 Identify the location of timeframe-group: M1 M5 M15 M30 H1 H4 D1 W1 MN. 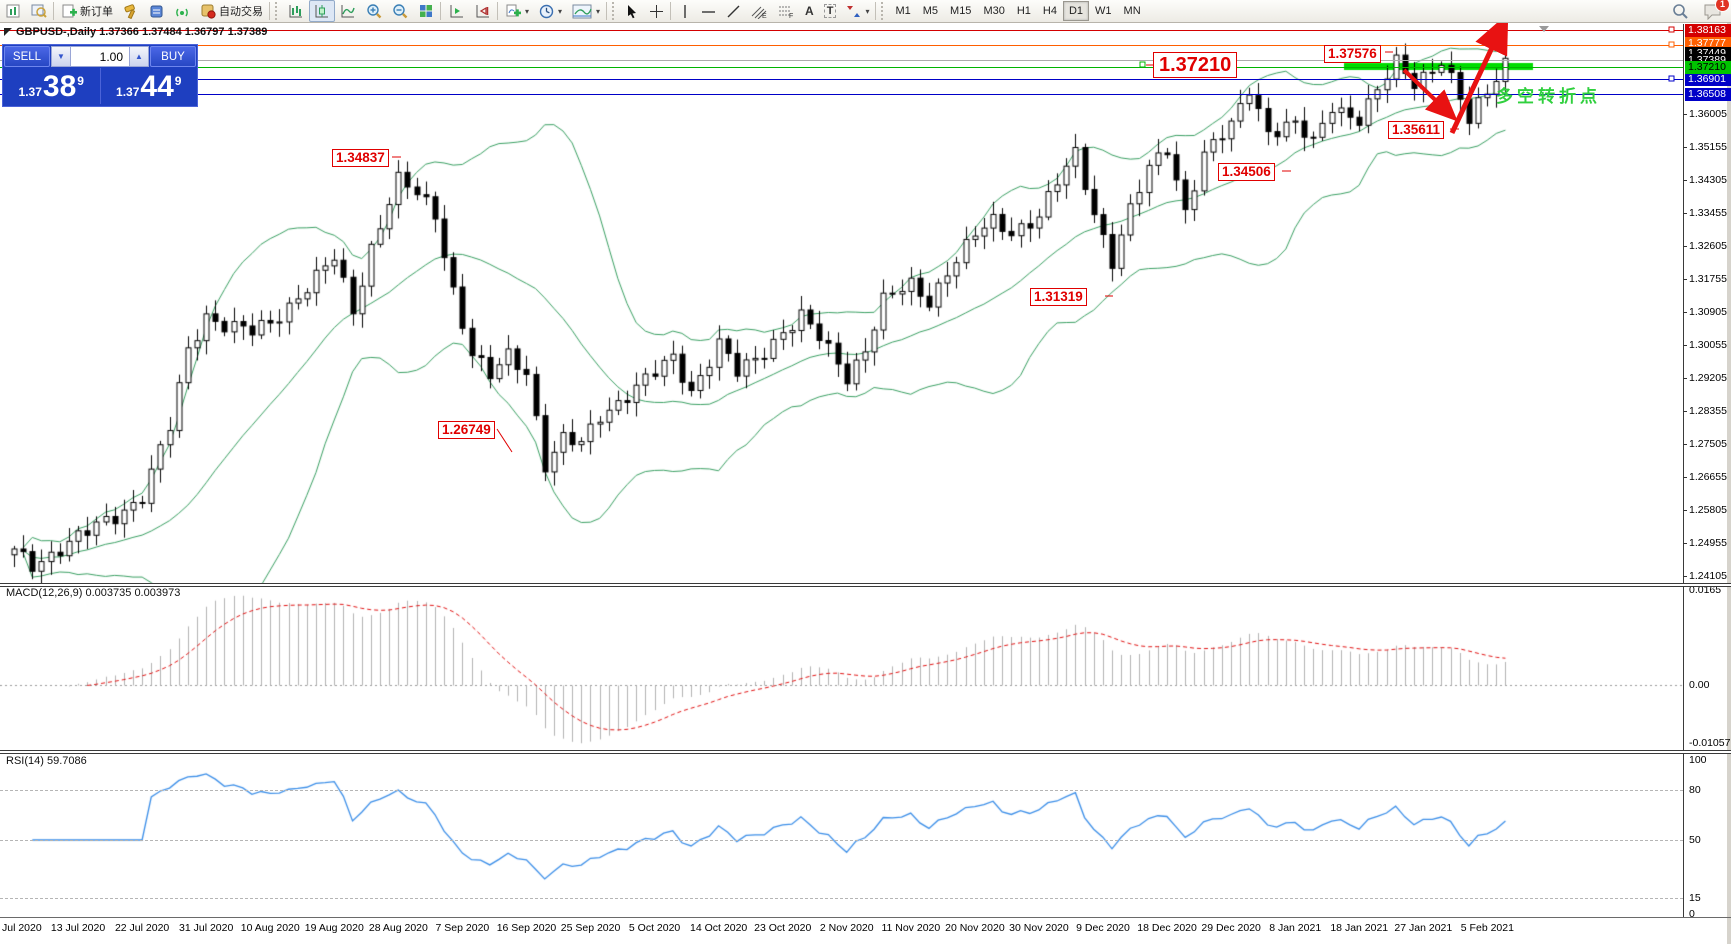
(1017, 11).